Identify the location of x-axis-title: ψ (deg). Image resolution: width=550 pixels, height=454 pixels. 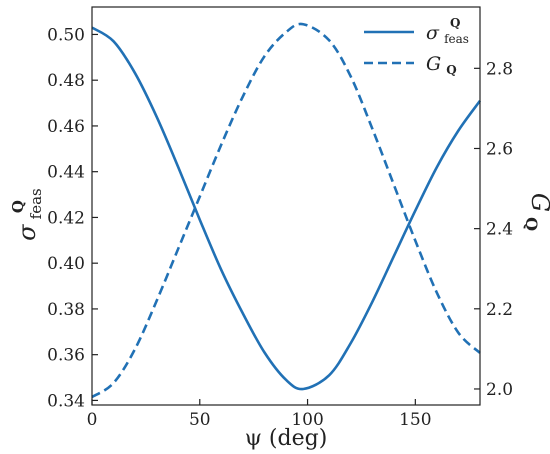
(286, 438).